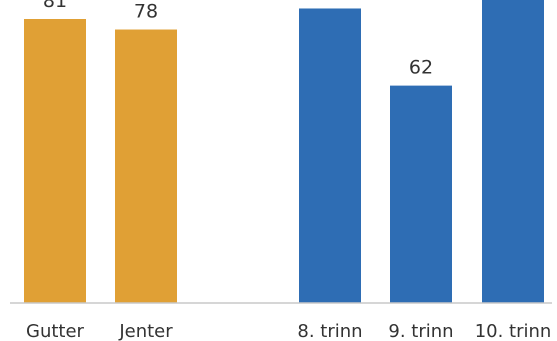 Image resolution: width=557 pixels, height=341 pixels. What do you see at coordinates (145, 331) in the screenshot?
I see `category-label-jenter: Jenter` at bounding box center [145, 331].